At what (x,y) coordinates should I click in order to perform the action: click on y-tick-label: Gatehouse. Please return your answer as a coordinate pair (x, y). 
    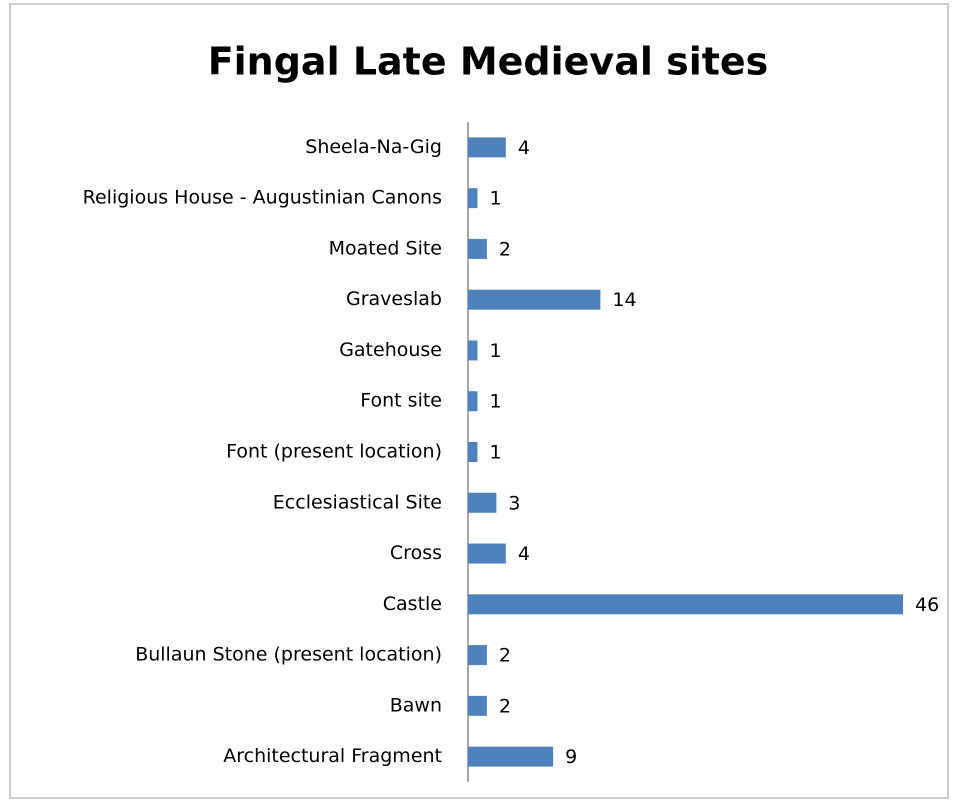
    Looking at the image, I should click on (390, 350).